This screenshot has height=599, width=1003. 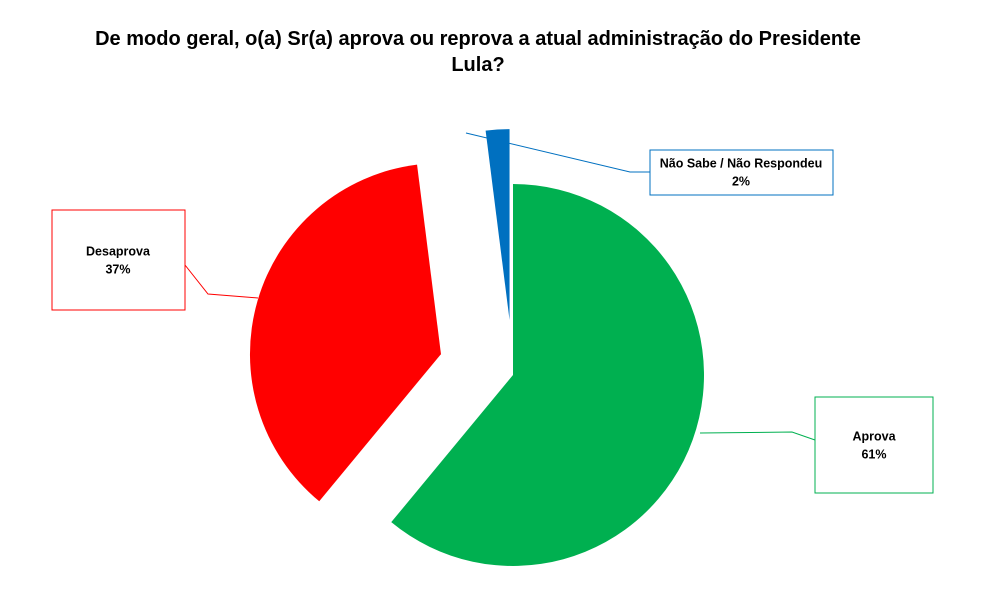 I want to click on value-label: 2%, so click(x=741, y=181).